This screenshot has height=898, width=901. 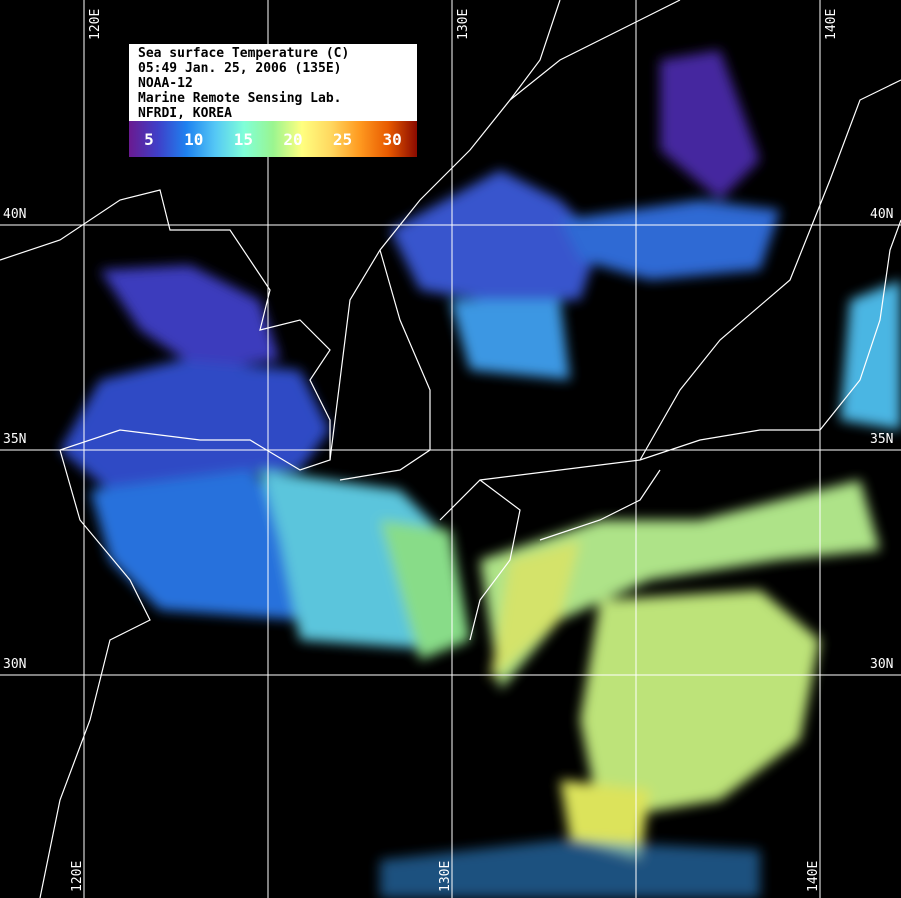 What do you see at coordinates (15, 664) in the screenshot?
I see `lat-label-left-30n: 30N` at bounding box center [15, 664].